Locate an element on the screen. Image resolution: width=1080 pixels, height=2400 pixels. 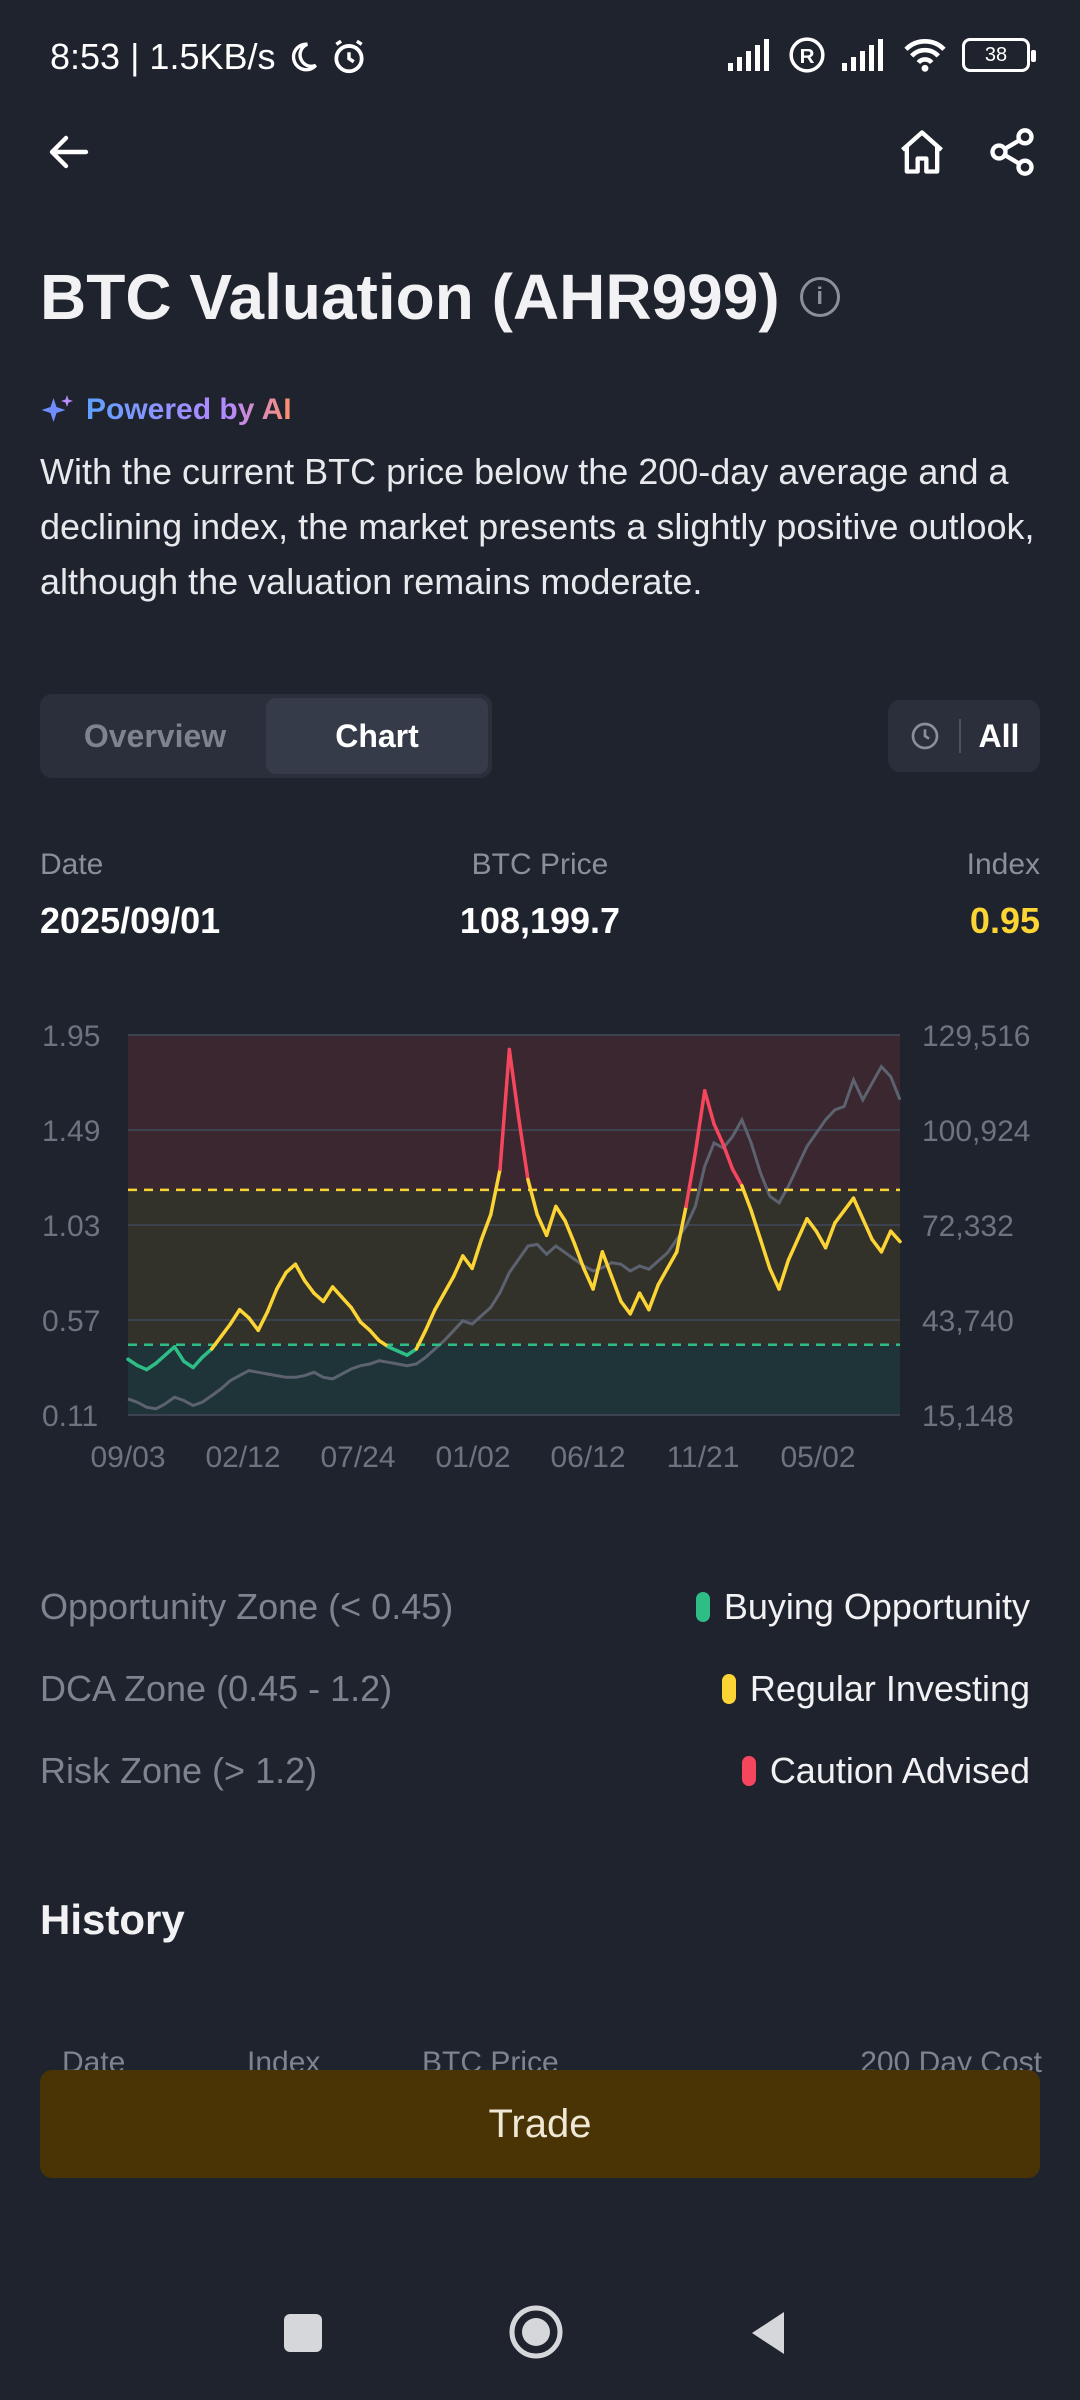
date-value: 2025/09/01 is located at coordinates (130, 920).